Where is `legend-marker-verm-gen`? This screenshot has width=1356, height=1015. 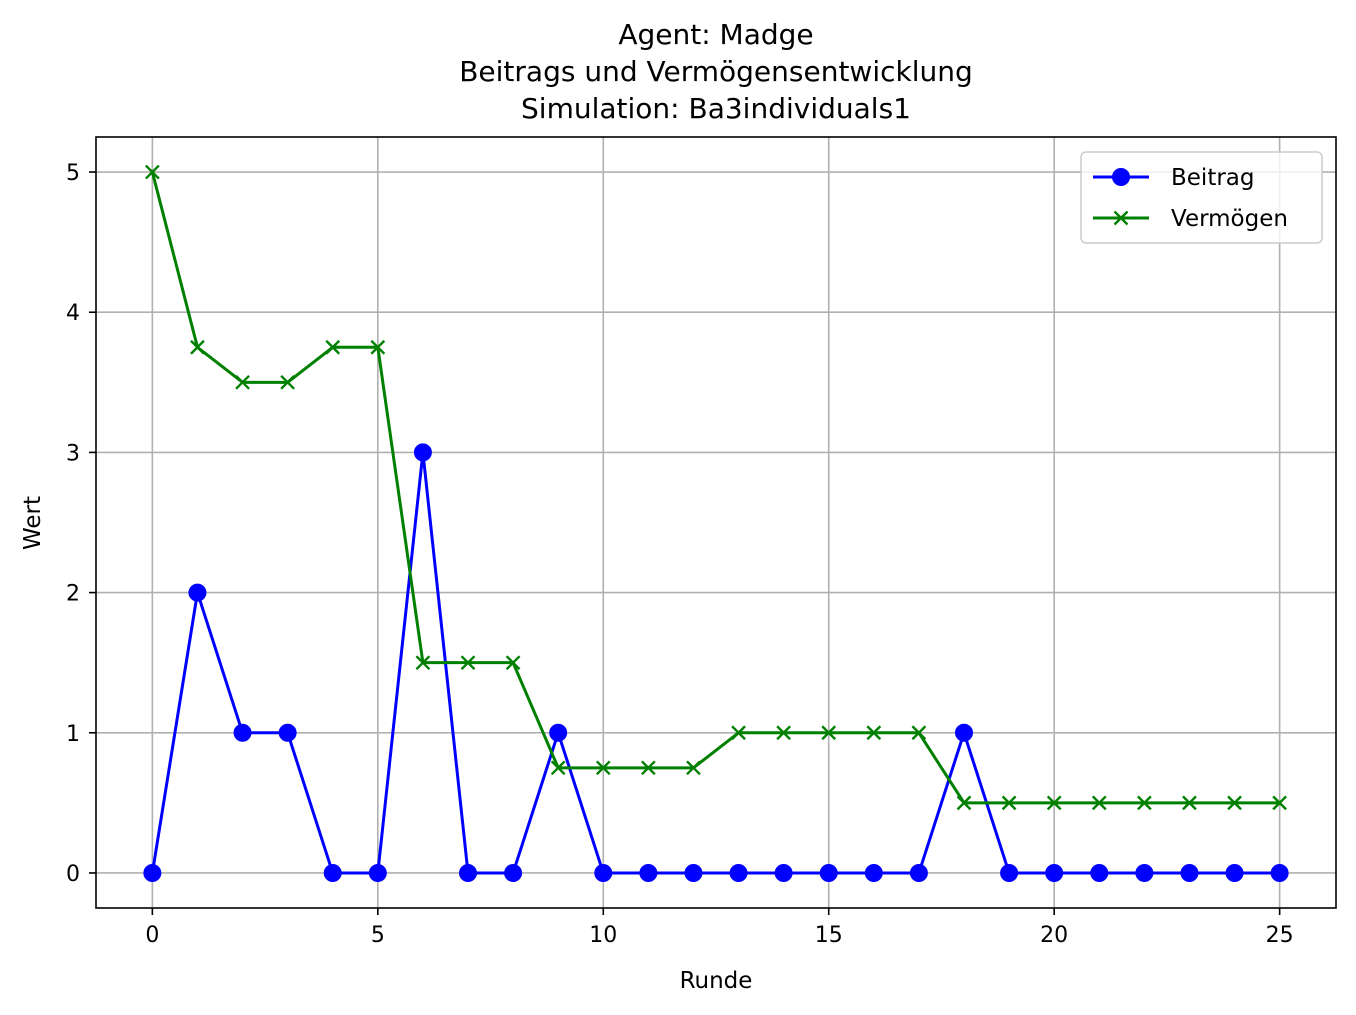 legend-marker-verm-gen is located at coordinates (1121, 218).